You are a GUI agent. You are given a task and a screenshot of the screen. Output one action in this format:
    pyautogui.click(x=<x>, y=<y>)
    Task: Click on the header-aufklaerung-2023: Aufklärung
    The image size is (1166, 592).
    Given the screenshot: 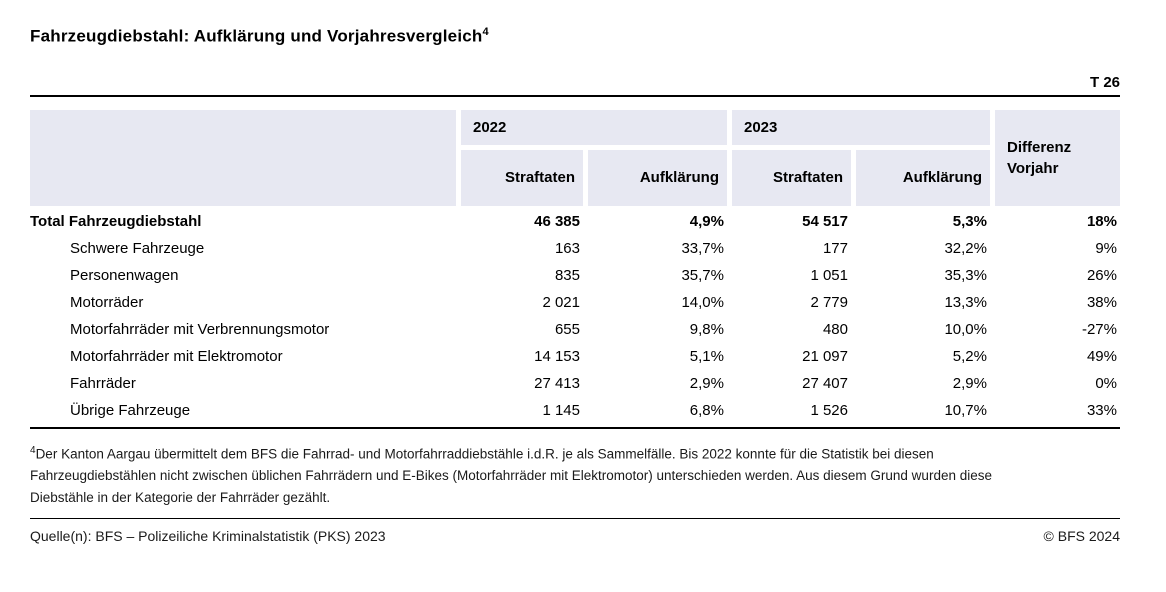 What is the action you would take?
    pyautogui.click(x=923, y=177)
    